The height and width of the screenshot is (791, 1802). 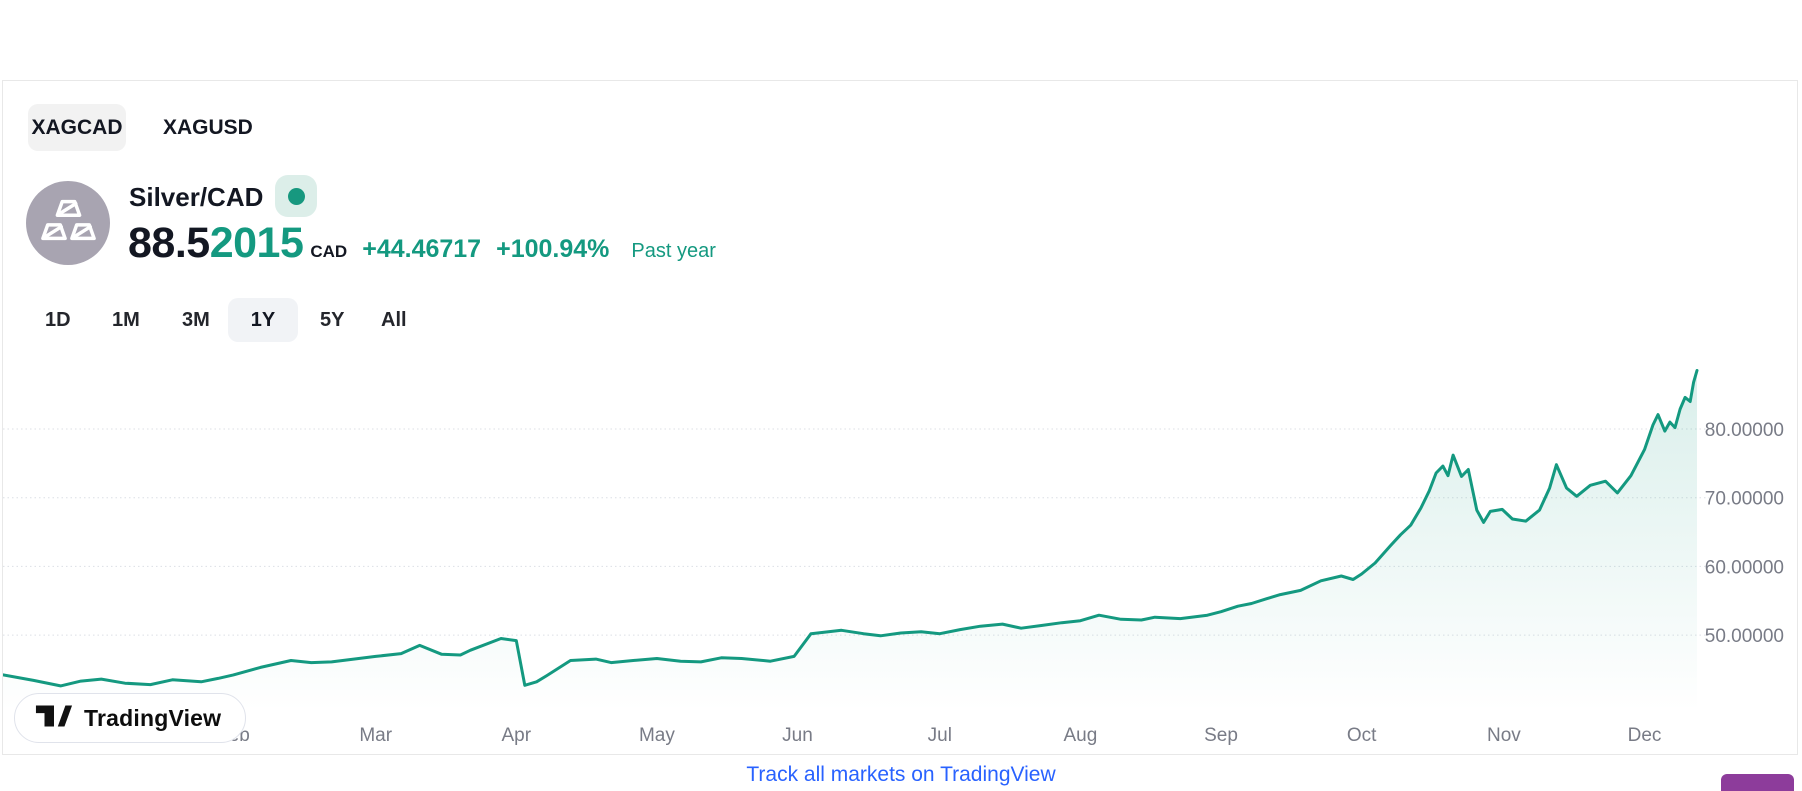 What do you see at coordinates (1744, 499) in the screenshot?
I see `y-axis-label: 70.00000` at bounding box center [1744, 499].